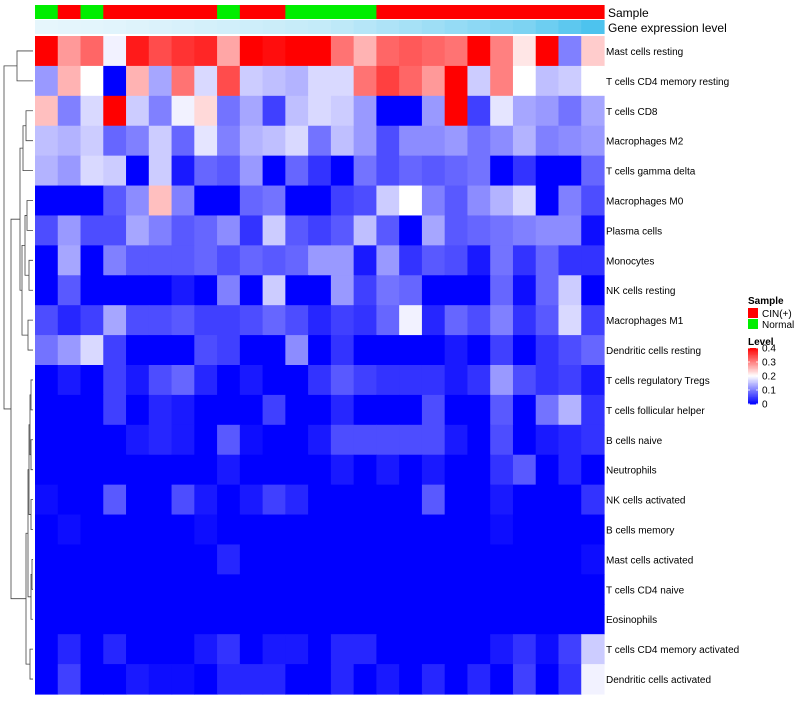 The image size is (800, 705). What do you see at coordinates (320, 12) in the screenshot?
I see `sample-annotation-bar` at bounding box center [320, 12].